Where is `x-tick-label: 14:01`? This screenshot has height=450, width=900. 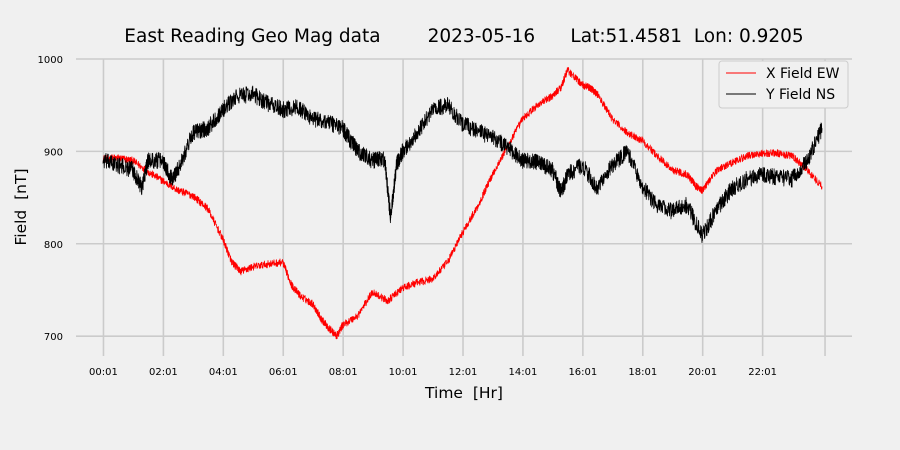
x-tick-label: 14:01 is located at coordinates (523, 372).